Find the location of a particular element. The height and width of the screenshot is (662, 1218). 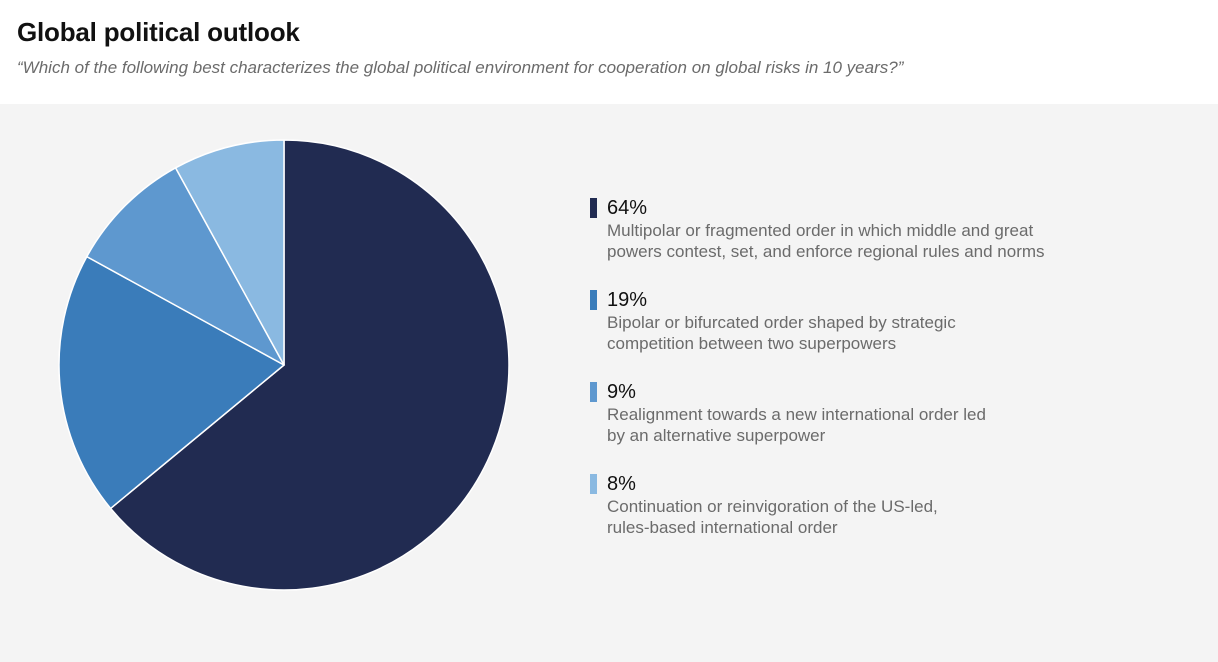

legend-percent: 9% is located at coordinates (621, 392).